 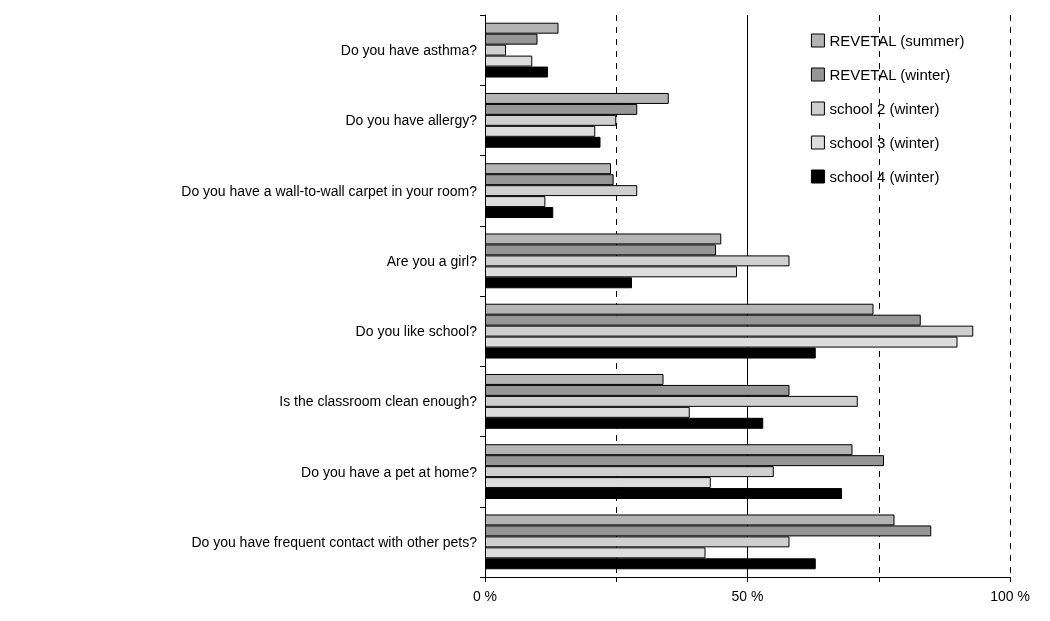 What do you see at coordinates (747, 596) in the screenshot?
I see `x-tick-label: 50 %` at bounding box center [747, 596].